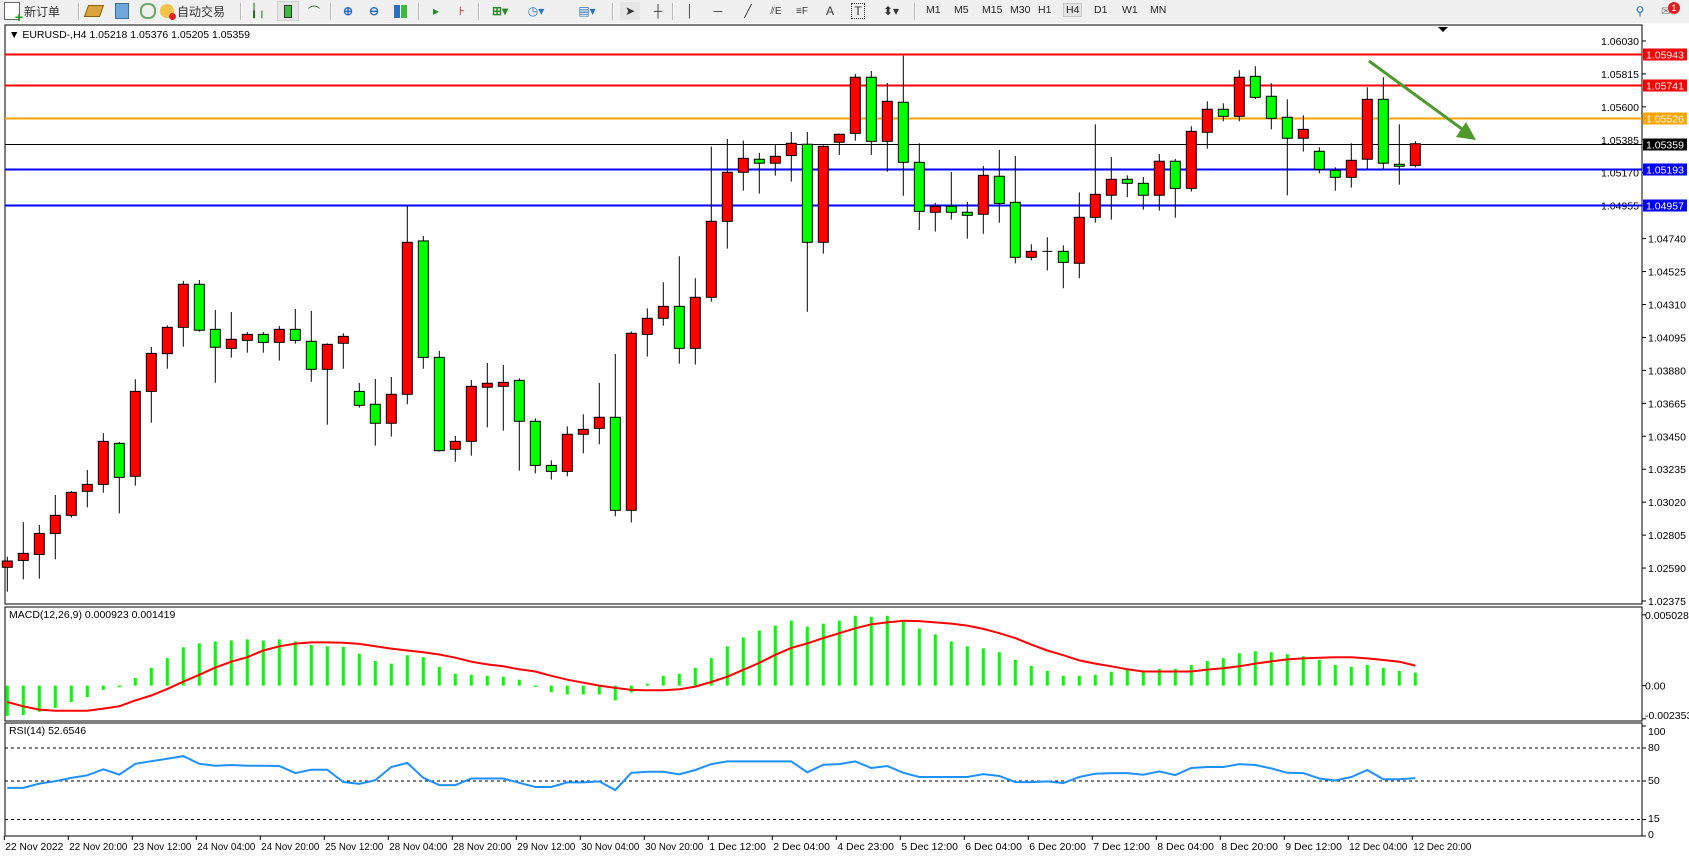  What do you see at coordinates (201, 11) in the screenshot?
I see `auto-trading-label: 自动交易` at bounding box center [201, 11].